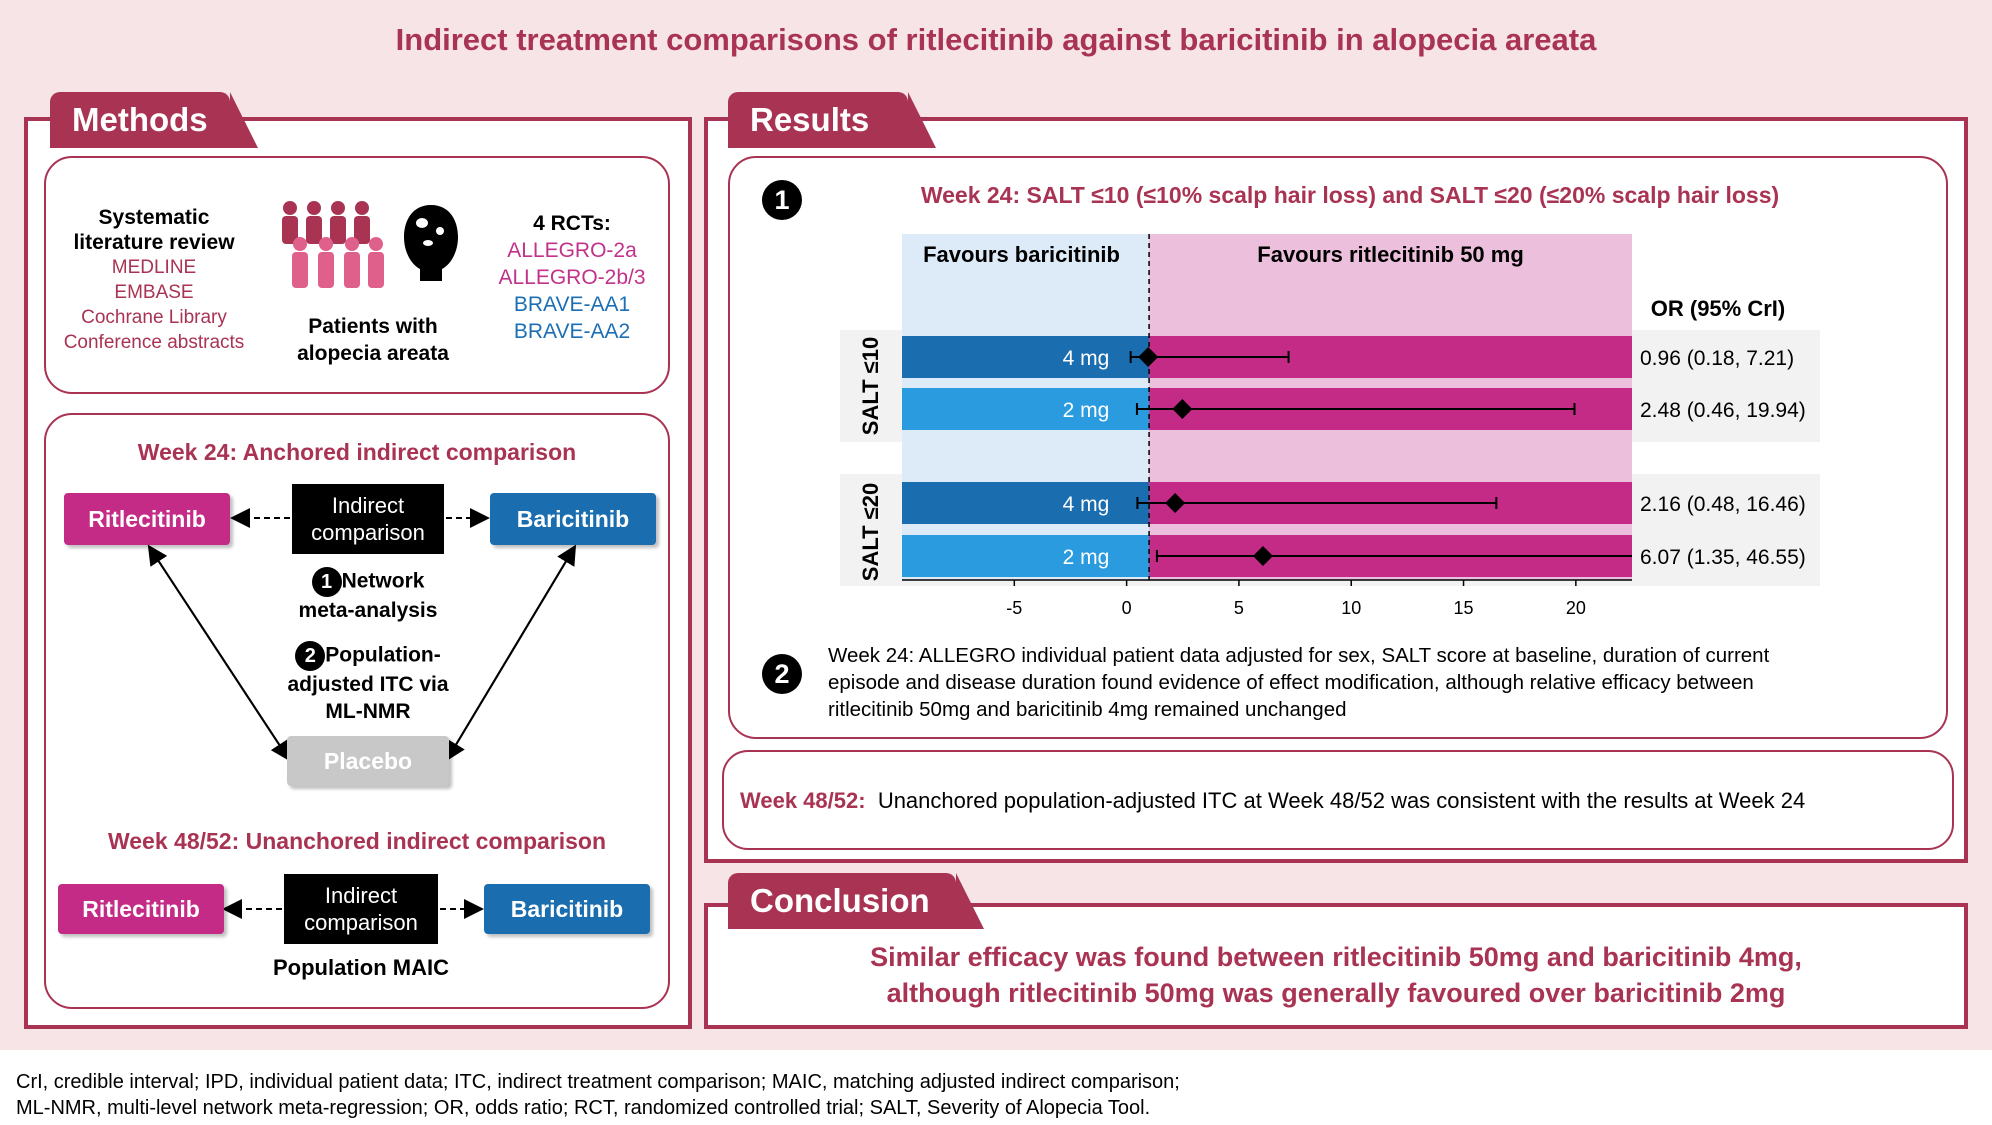 This screenshot has height=1125, width=1992. I want to click on indirect-comparison-box: Indirect comparison, so click(368, 519).